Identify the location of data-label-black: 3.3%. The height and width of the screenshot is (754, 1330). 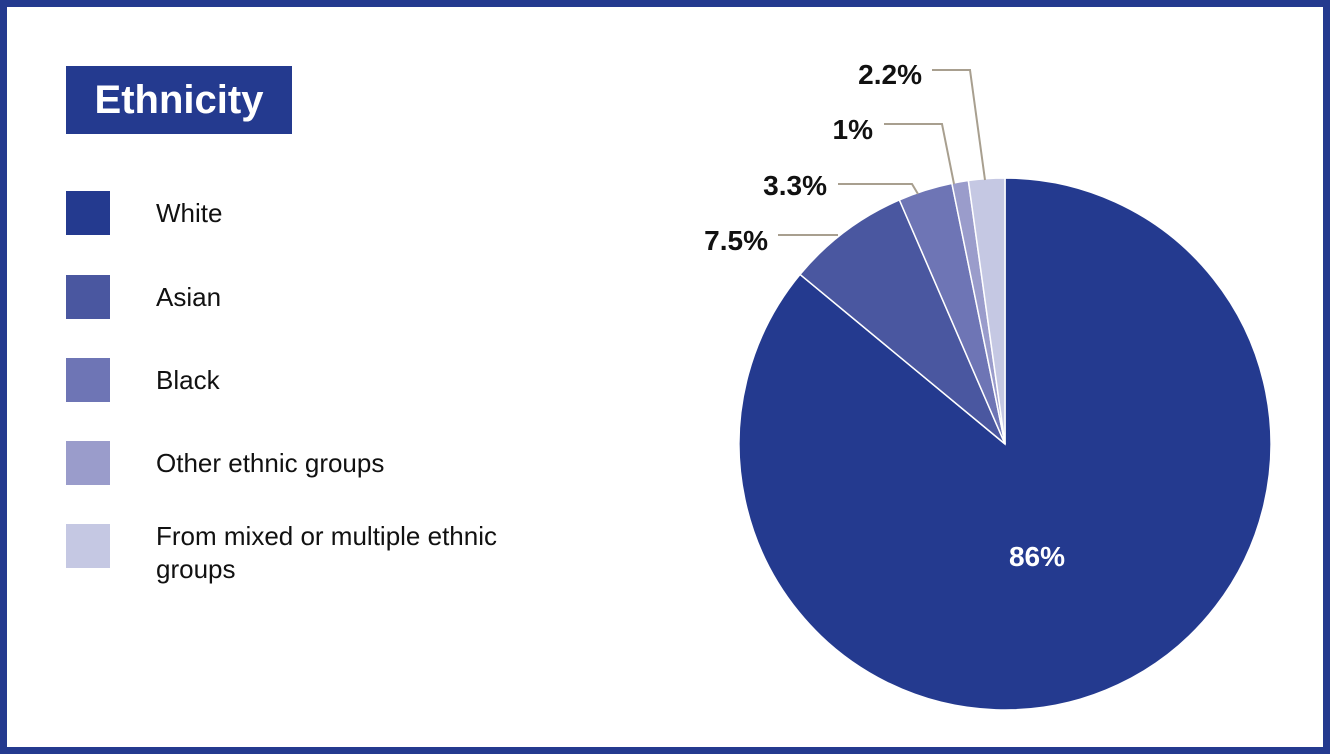
(795, 185).